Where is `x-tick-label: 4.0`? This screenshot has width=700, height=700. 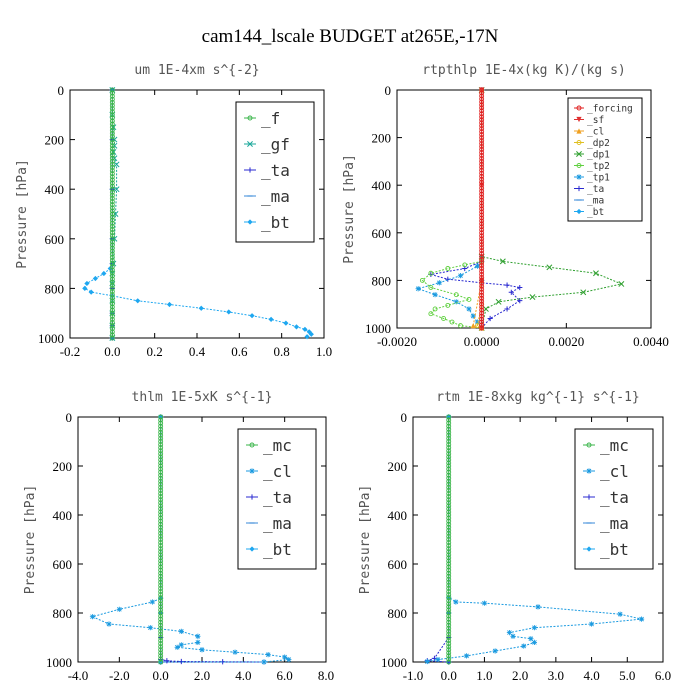
x-tick-label: 4.0 is located at coordinates (243, 675).